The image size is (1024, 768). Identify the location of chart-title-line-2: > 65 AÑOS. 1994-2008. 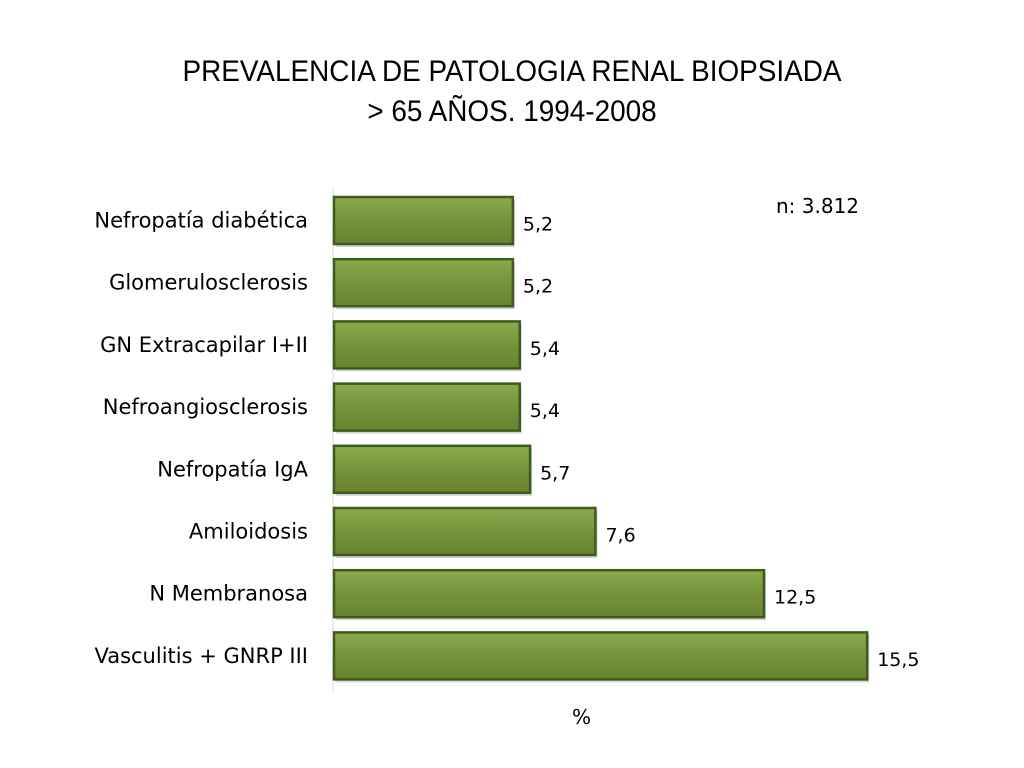
(512, 111).